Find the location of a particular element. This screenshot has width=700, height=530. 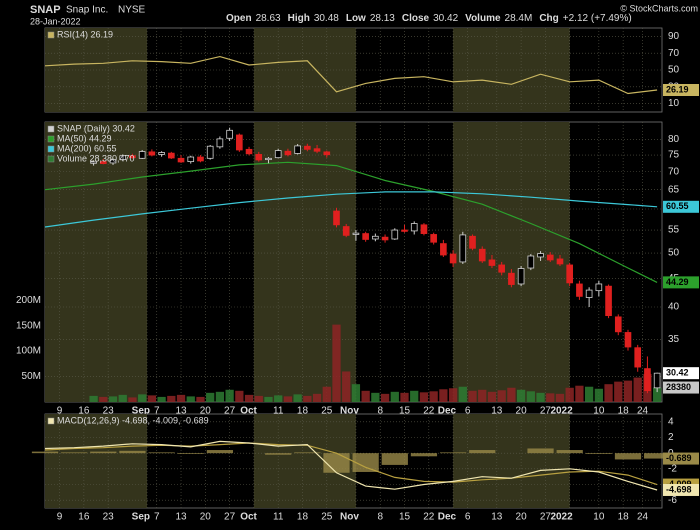

x-tick-label: 10 is located at coordinates (599, 411).